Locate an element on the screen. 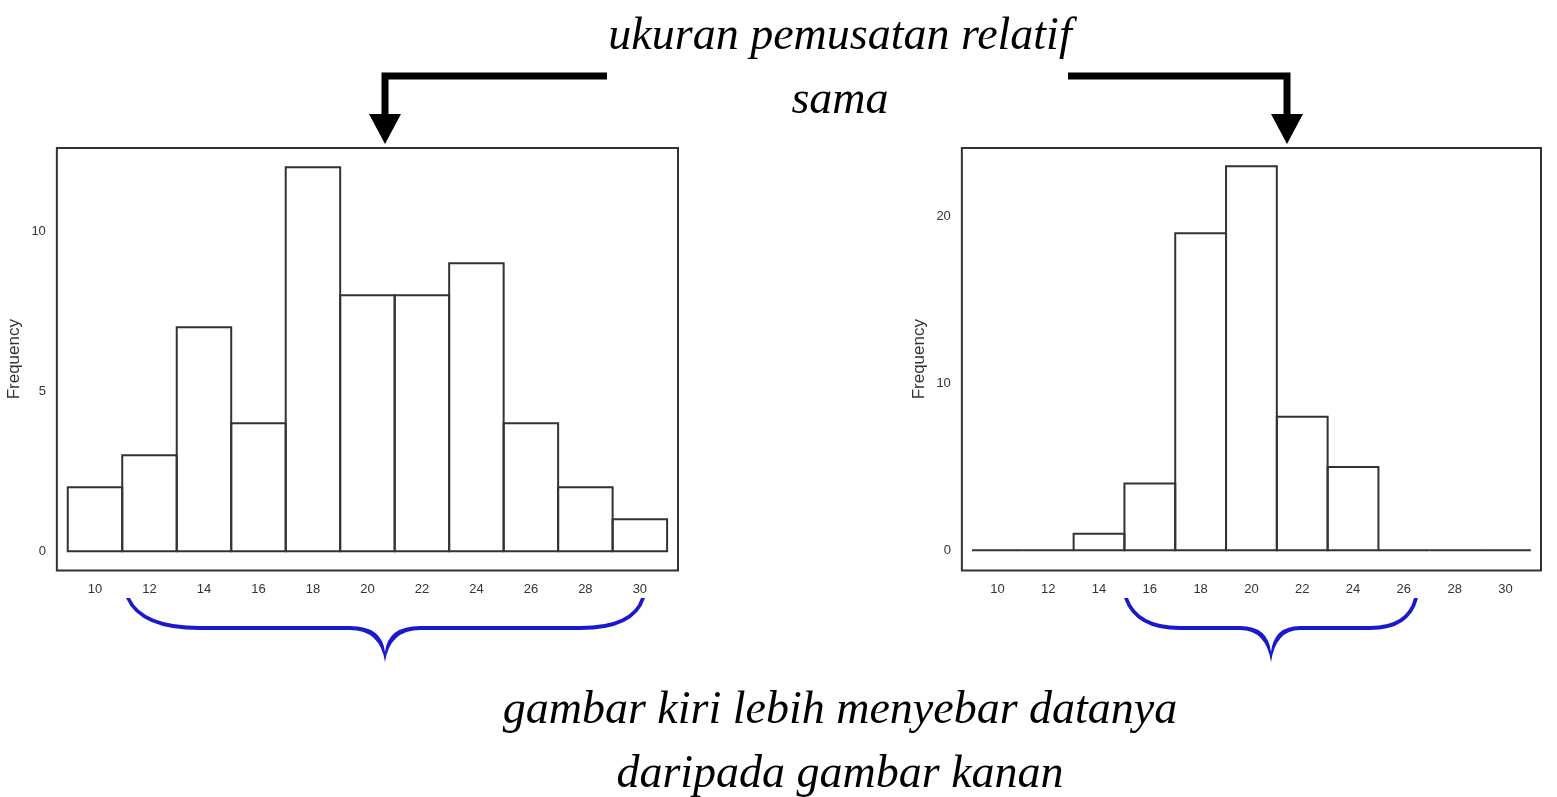  text: gambar kiri lebih menyebar datanya daripada gambar kanan is located at coordinates (840, 739).